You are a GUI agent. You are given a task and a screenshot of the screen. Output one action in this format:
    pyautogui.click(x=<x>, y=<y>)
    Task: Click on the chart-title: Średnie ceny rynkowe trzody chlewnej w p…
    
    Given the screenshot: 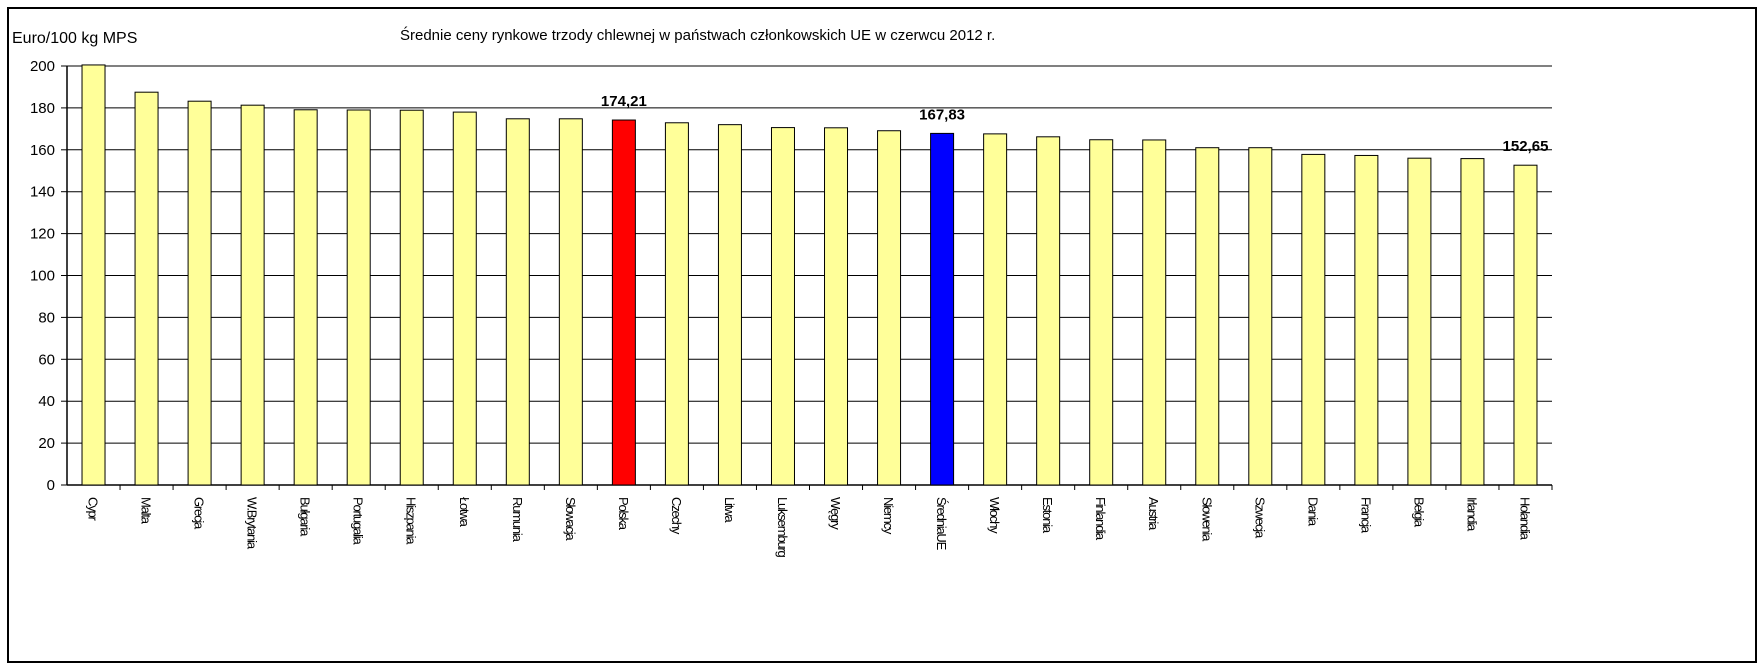 What is the action you would take?
    pyautogui.click(x=698, y=35)
    